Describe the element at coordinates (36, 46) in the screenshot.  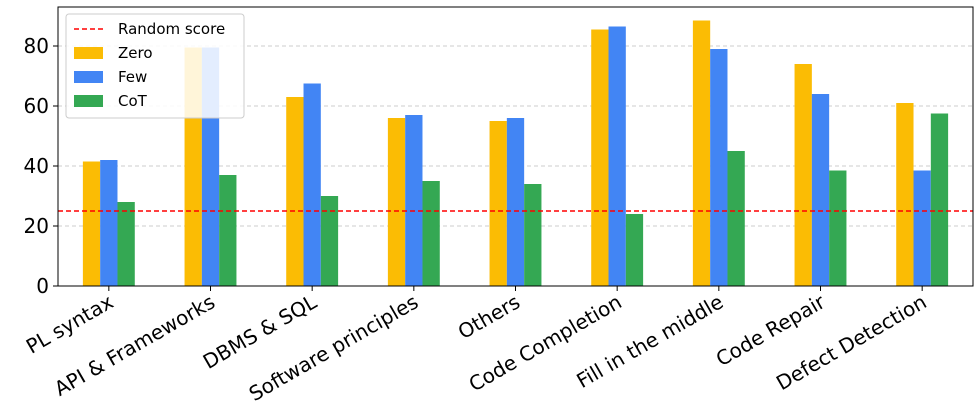
I see `y-tick-label-80: 80` at that location.